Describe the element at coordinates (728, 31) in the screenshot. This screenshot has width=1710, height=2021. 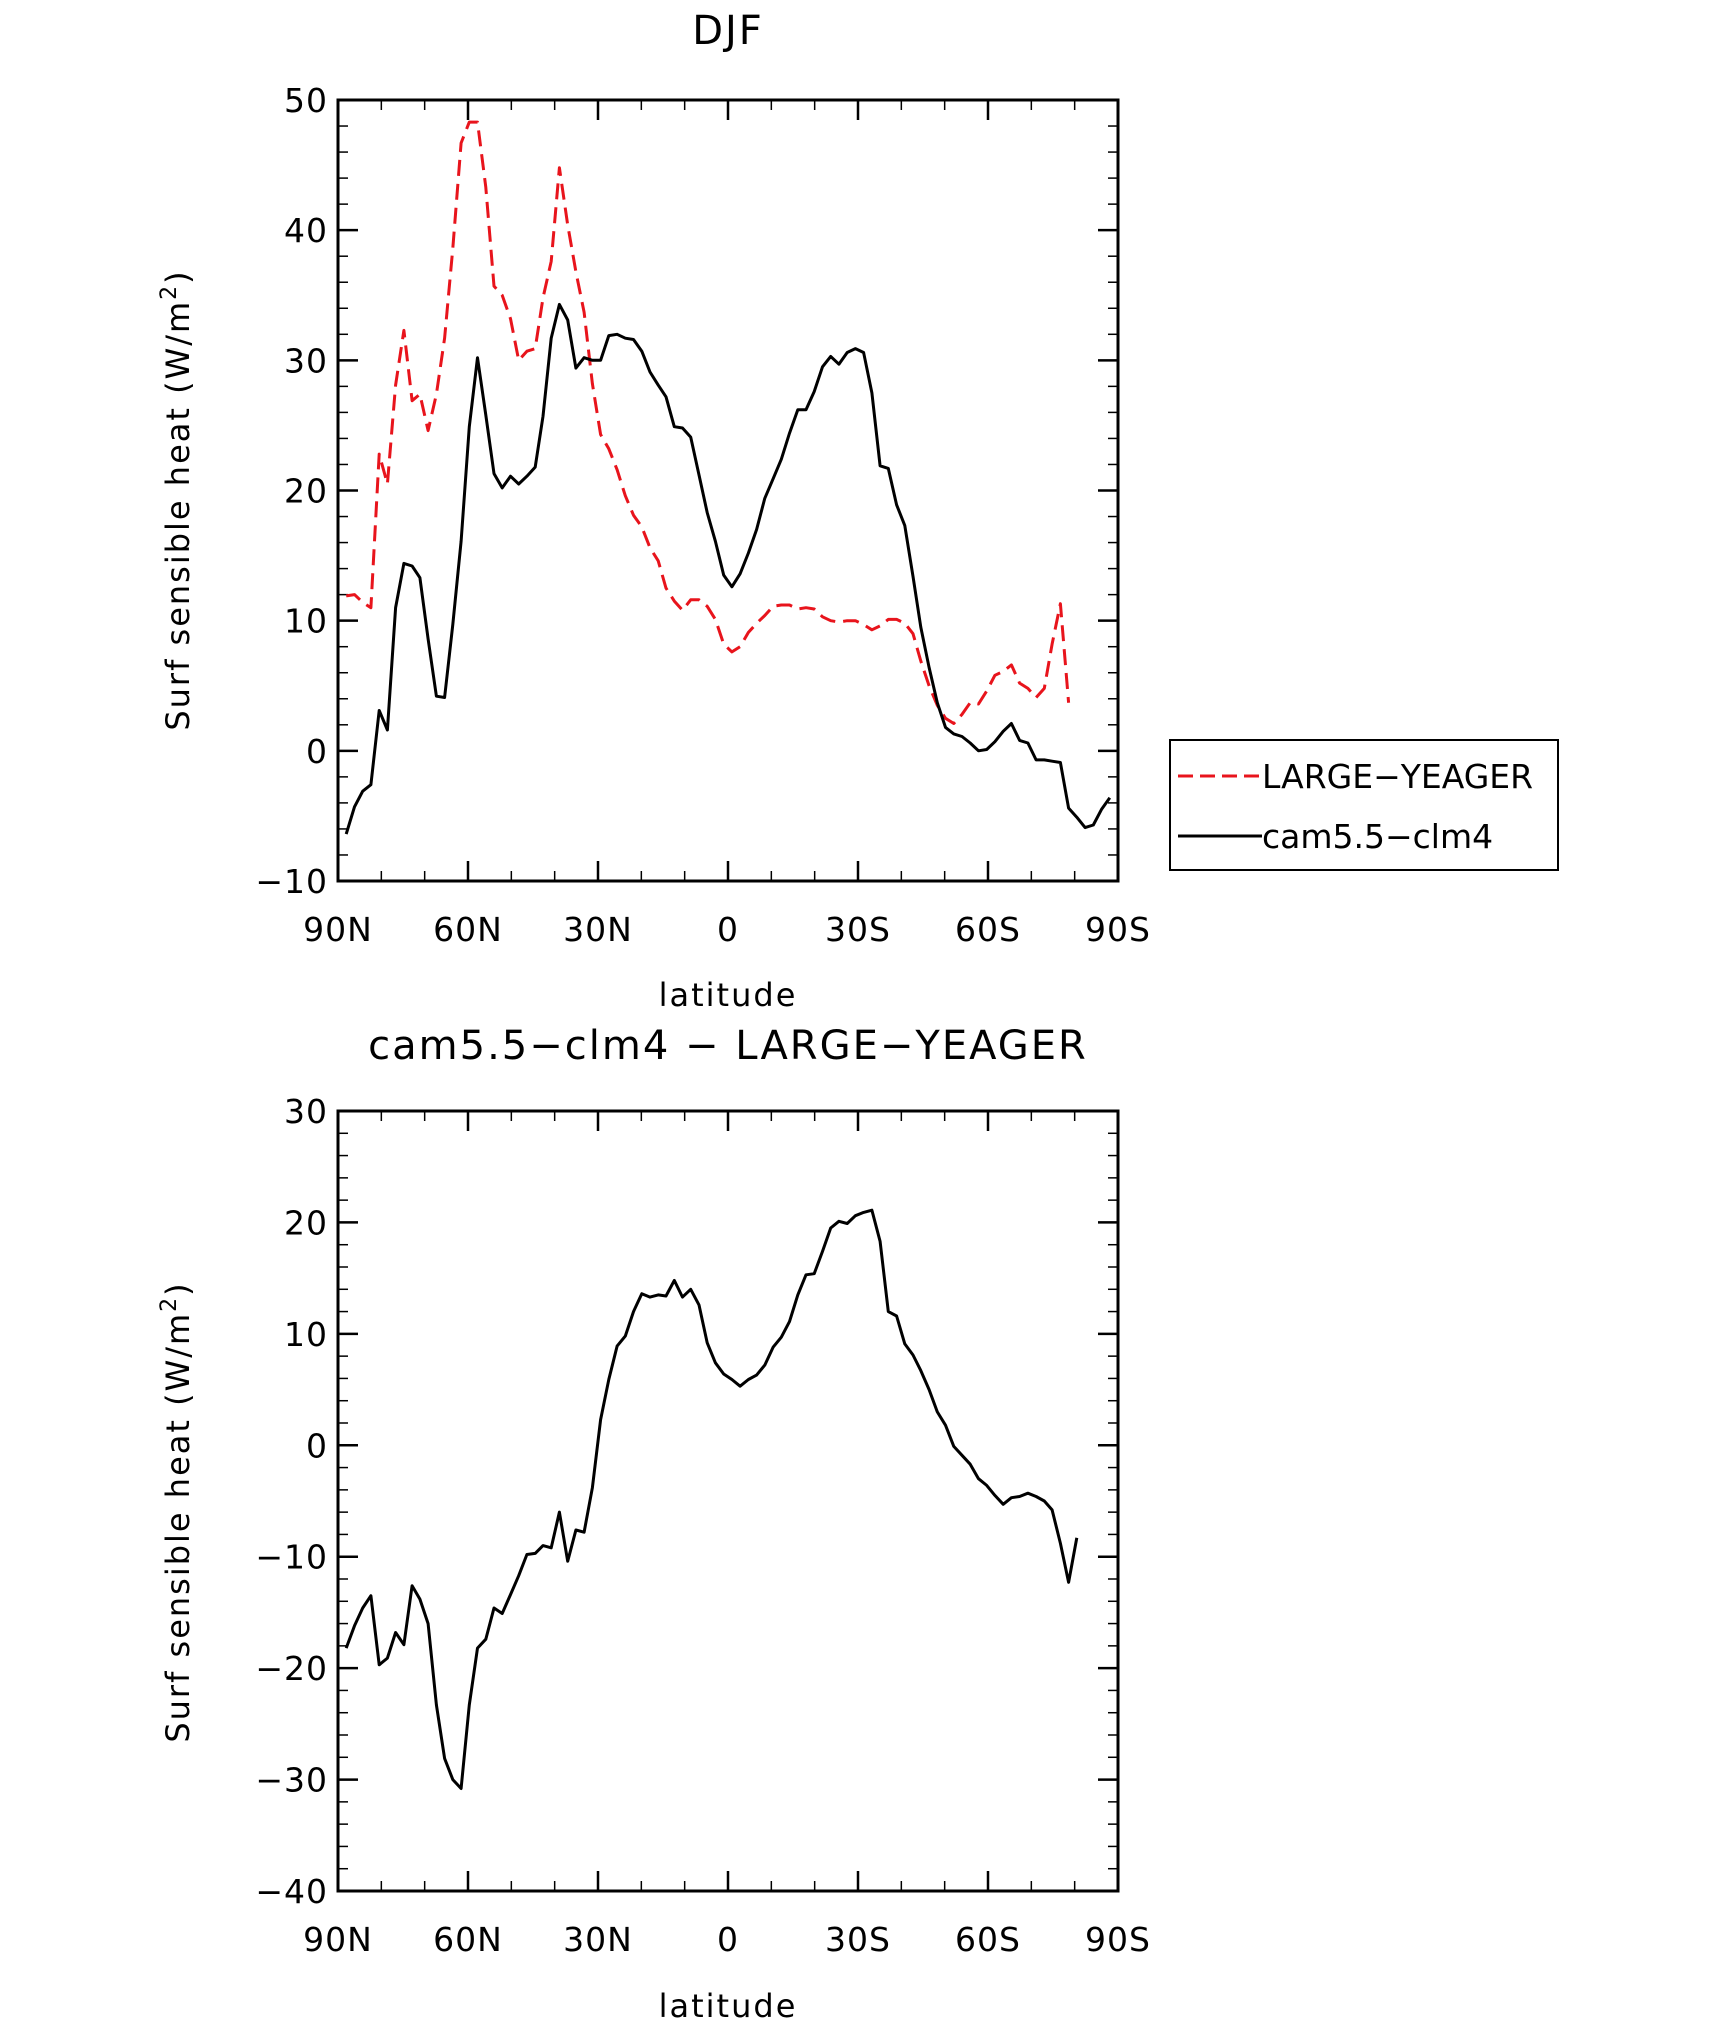
I see `chart-title: DJF` at that location.